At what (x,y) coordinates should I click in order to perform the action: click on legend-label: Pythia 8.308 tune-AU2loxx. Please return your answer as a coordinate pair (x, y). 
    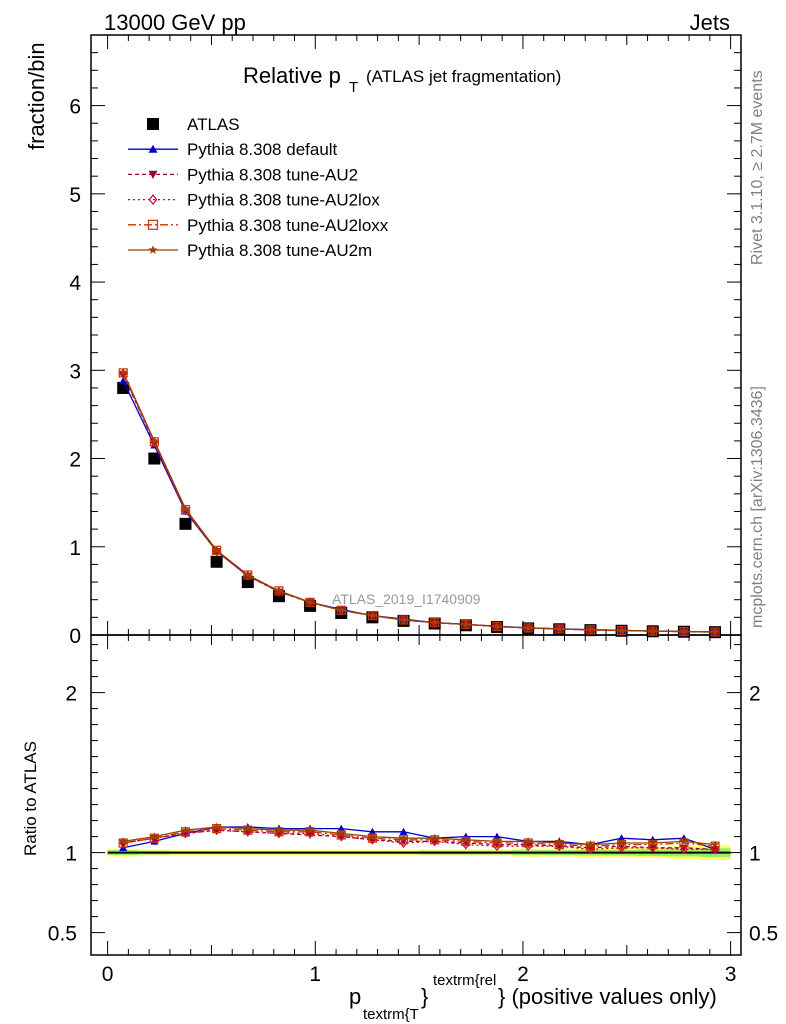
    Looking at the image, I should click on (288, 225).